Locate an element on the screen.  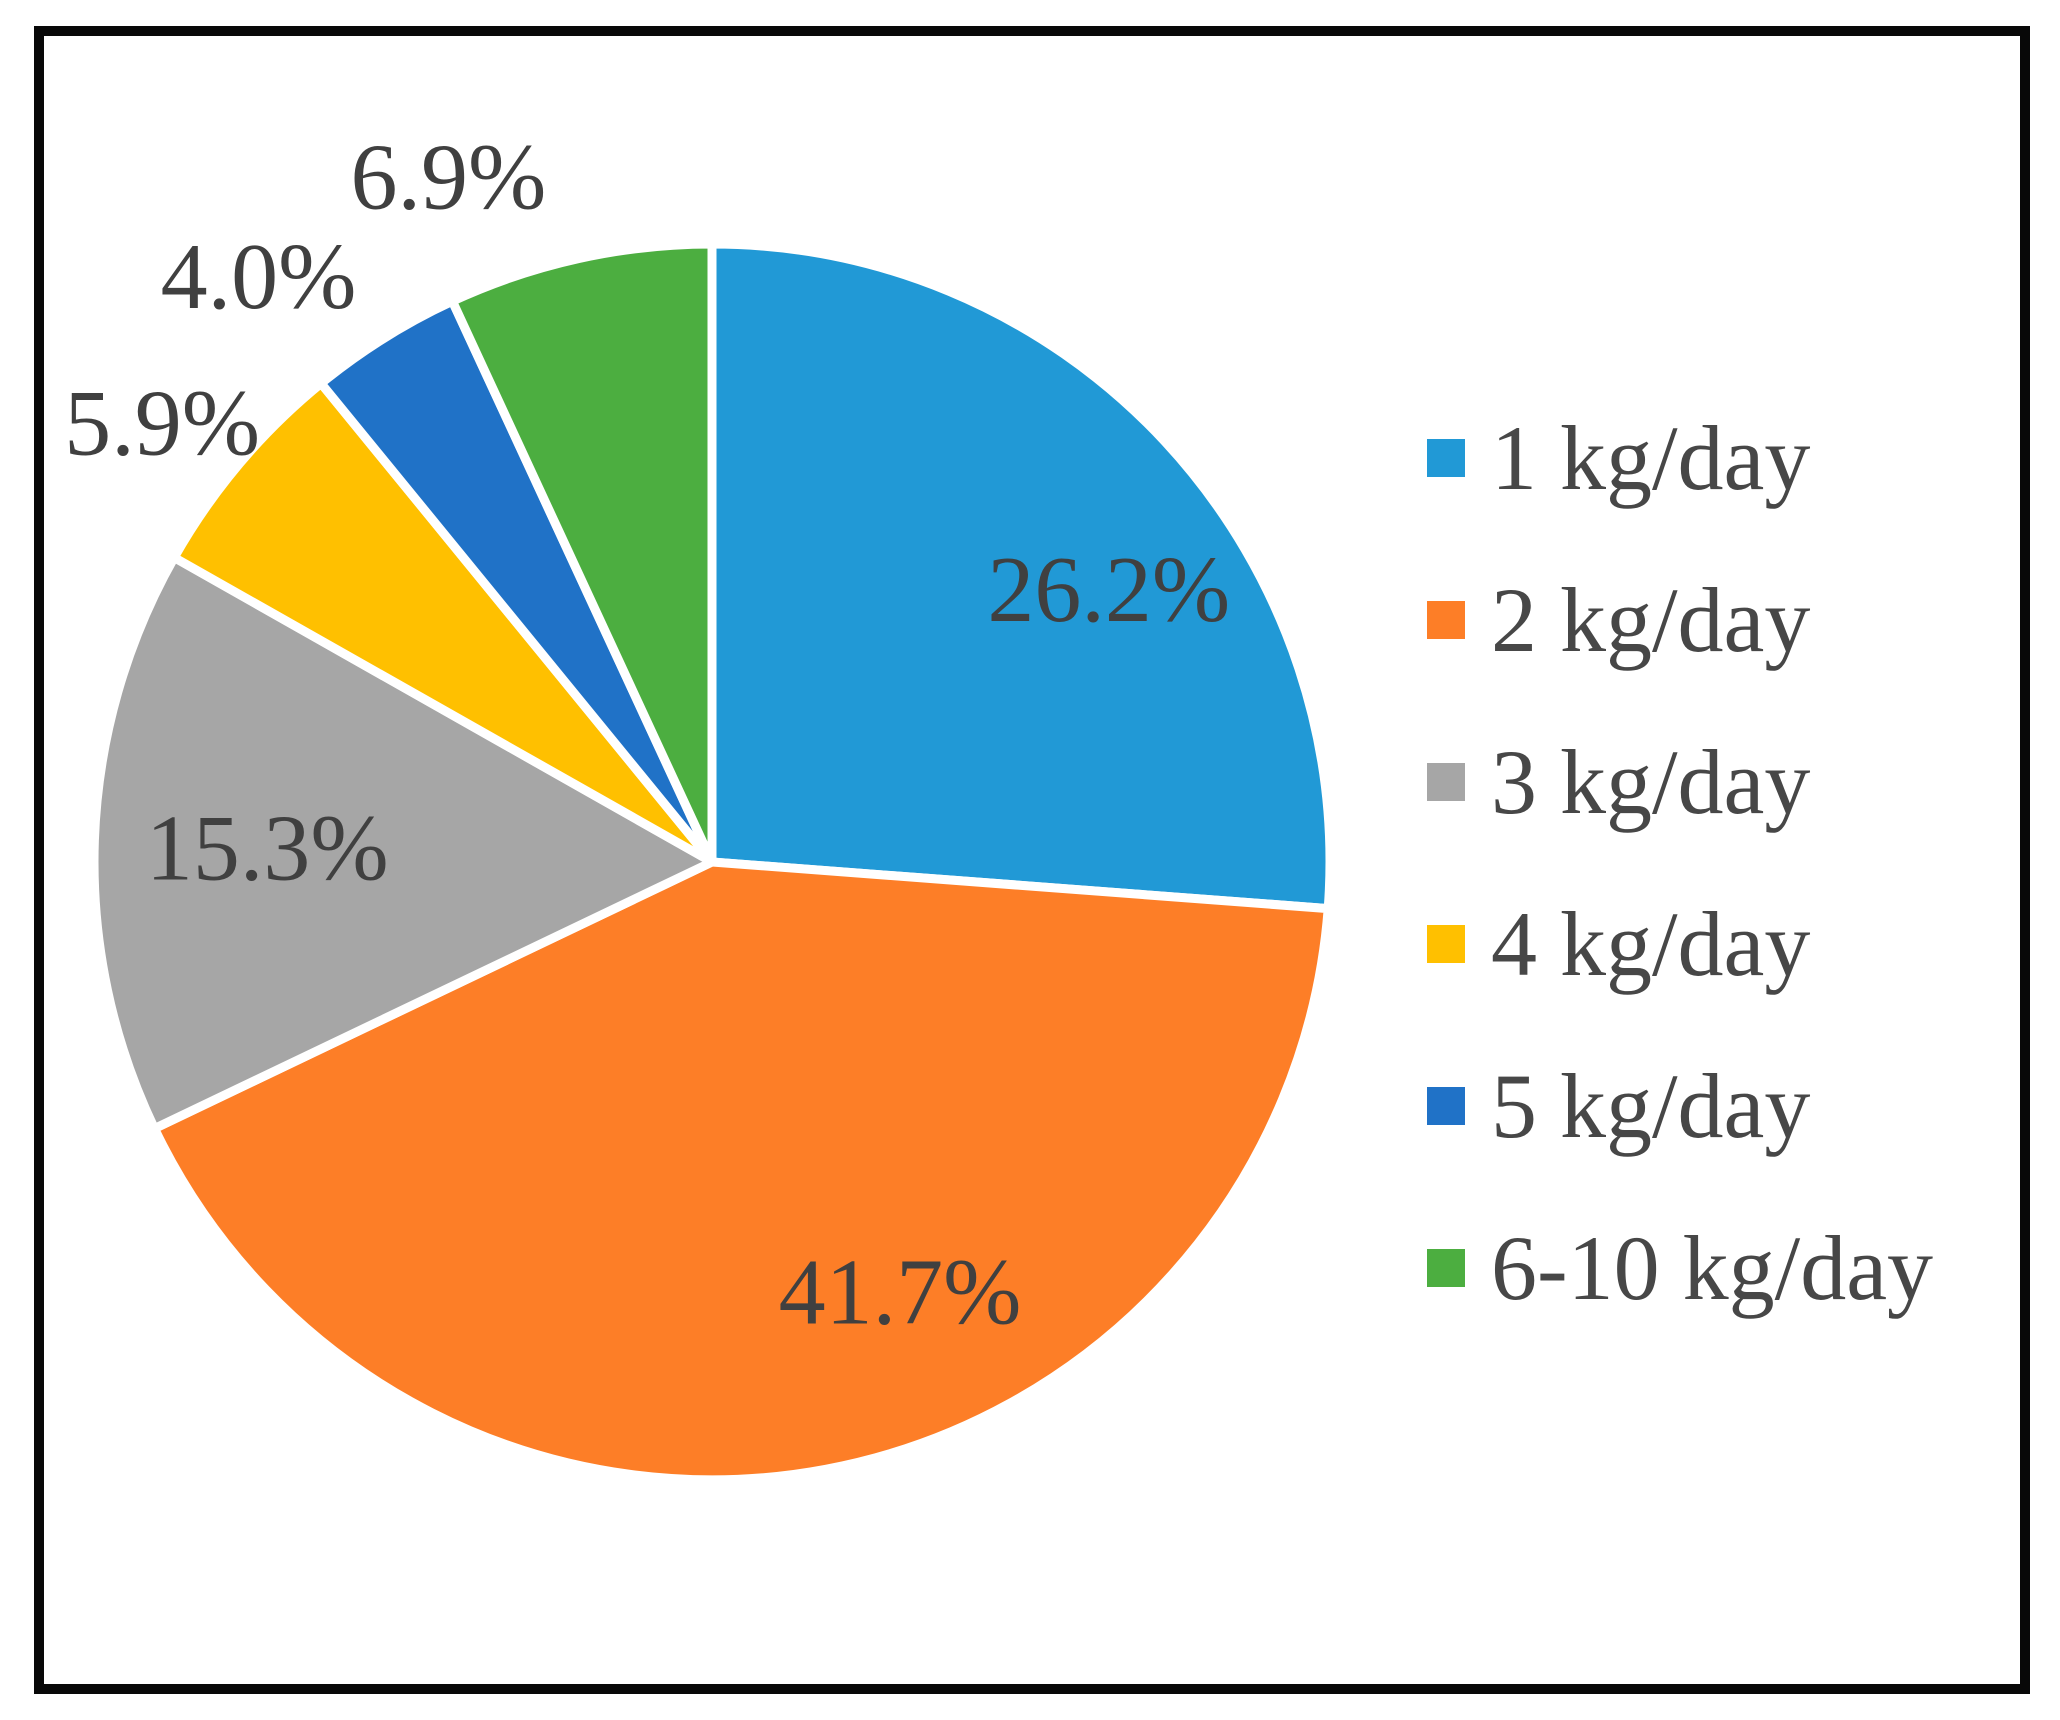
data-label-2-kg-day: 41.7% is located at coordinates (900, 1292).